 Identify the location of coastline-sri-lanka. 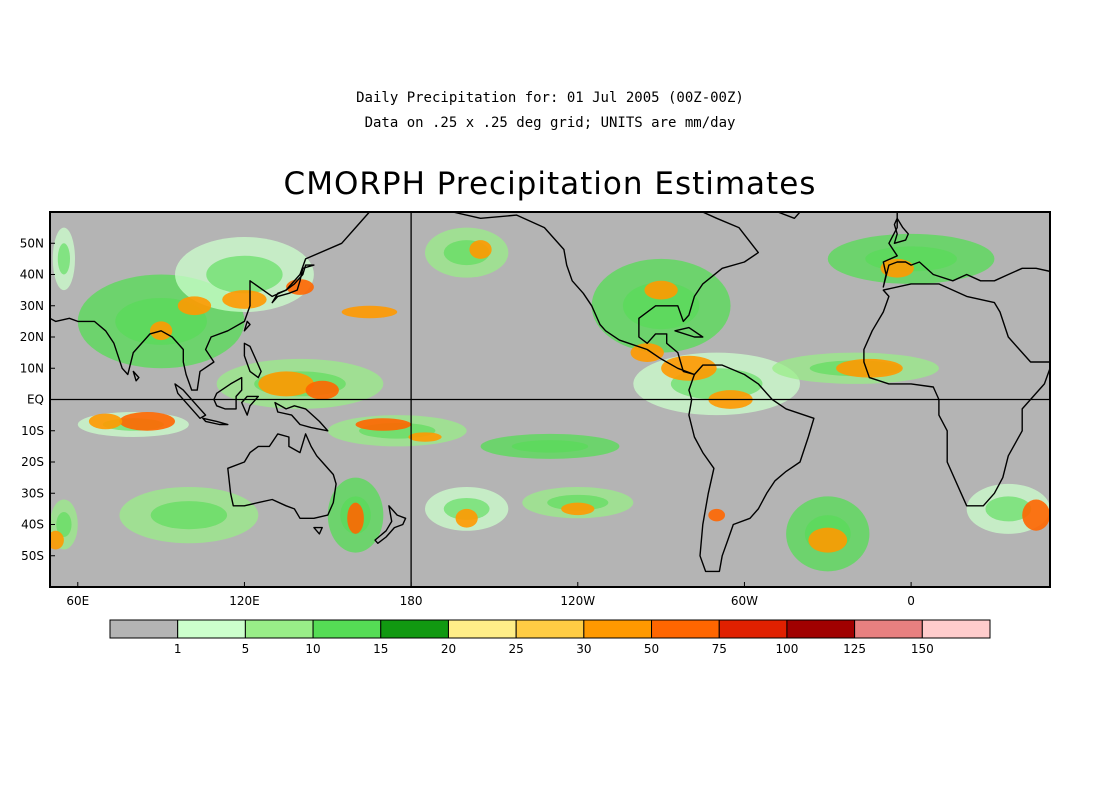
(136, 376).